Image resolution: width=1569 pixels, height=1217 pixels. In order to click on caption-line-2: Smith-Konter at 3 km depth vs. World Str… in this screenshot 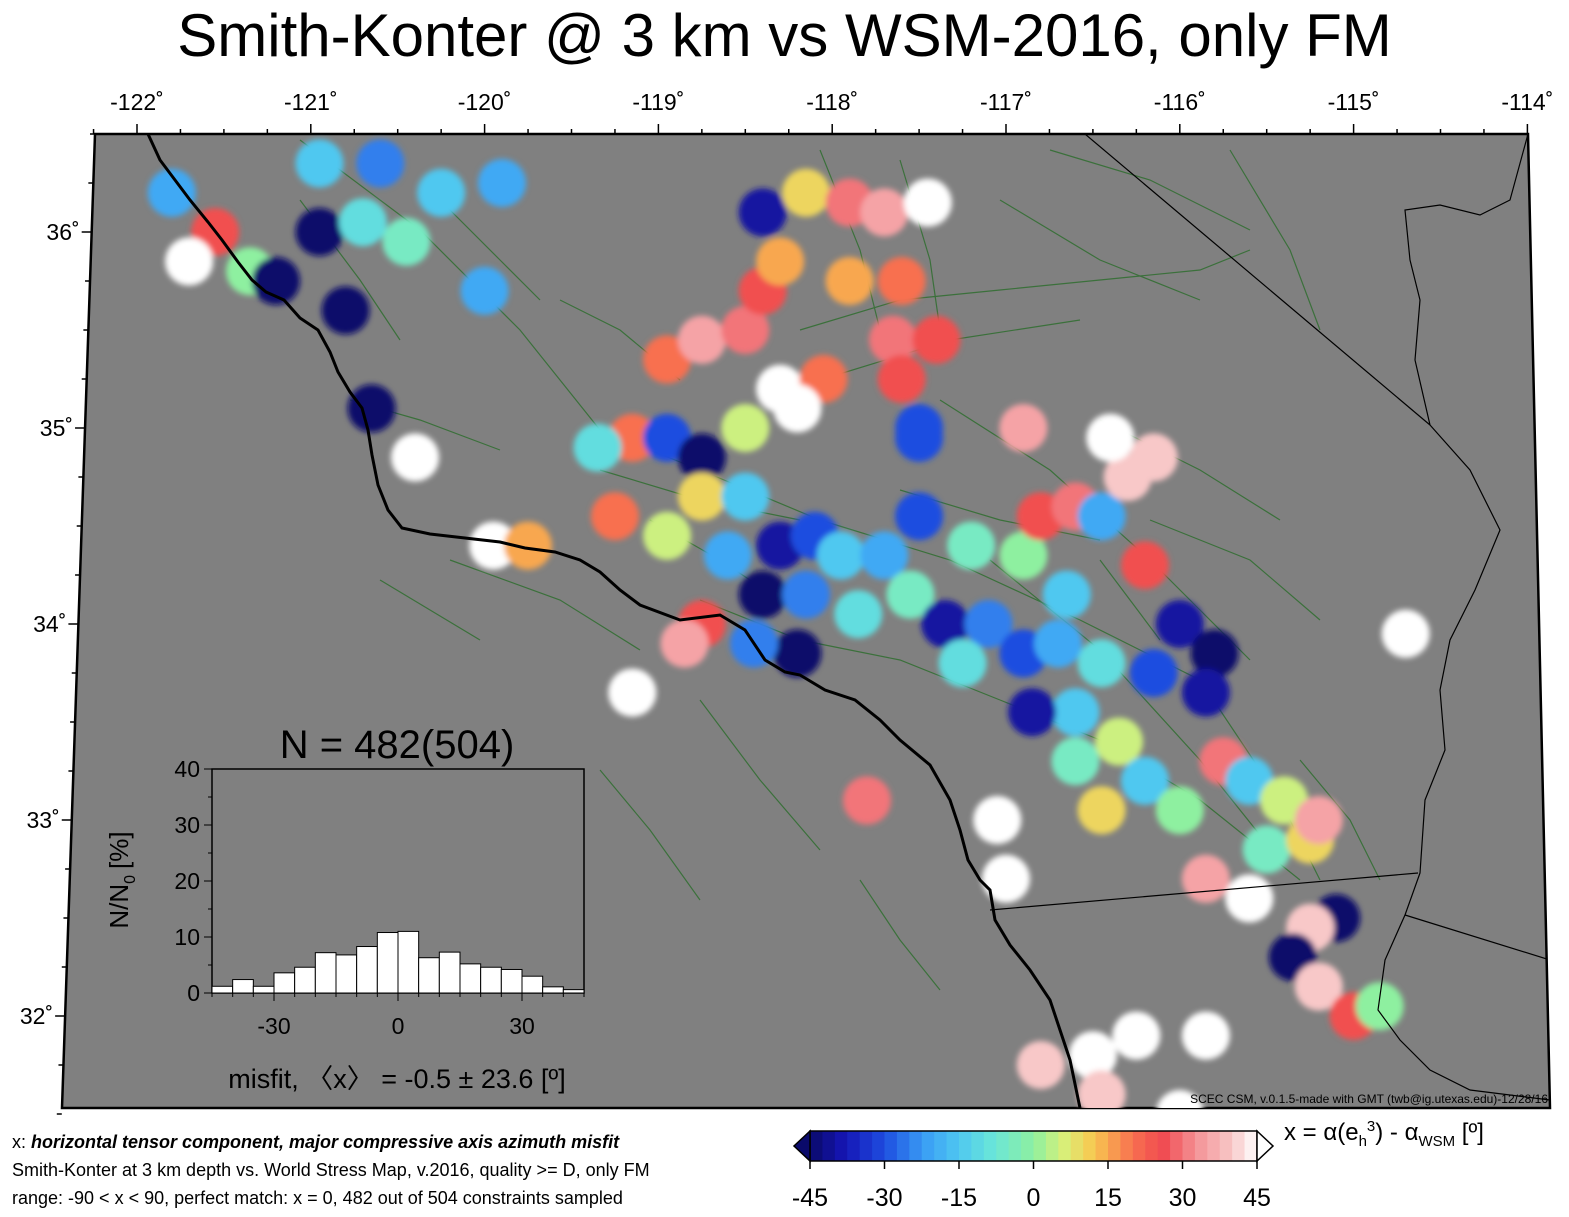, I will do `click(331, 1170)`.